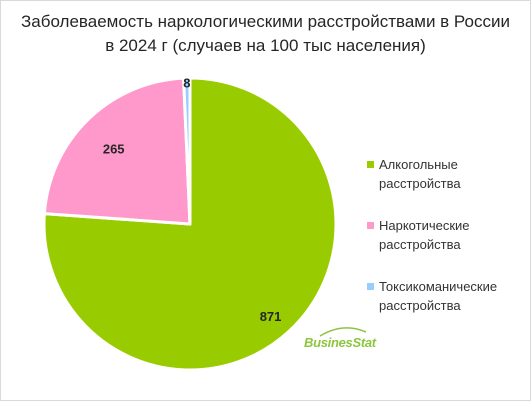 The height and width of the screenshot is (401, 531). I want to click on legend-item-alcohol: Алкогольные расстройства, so click(447, 174).